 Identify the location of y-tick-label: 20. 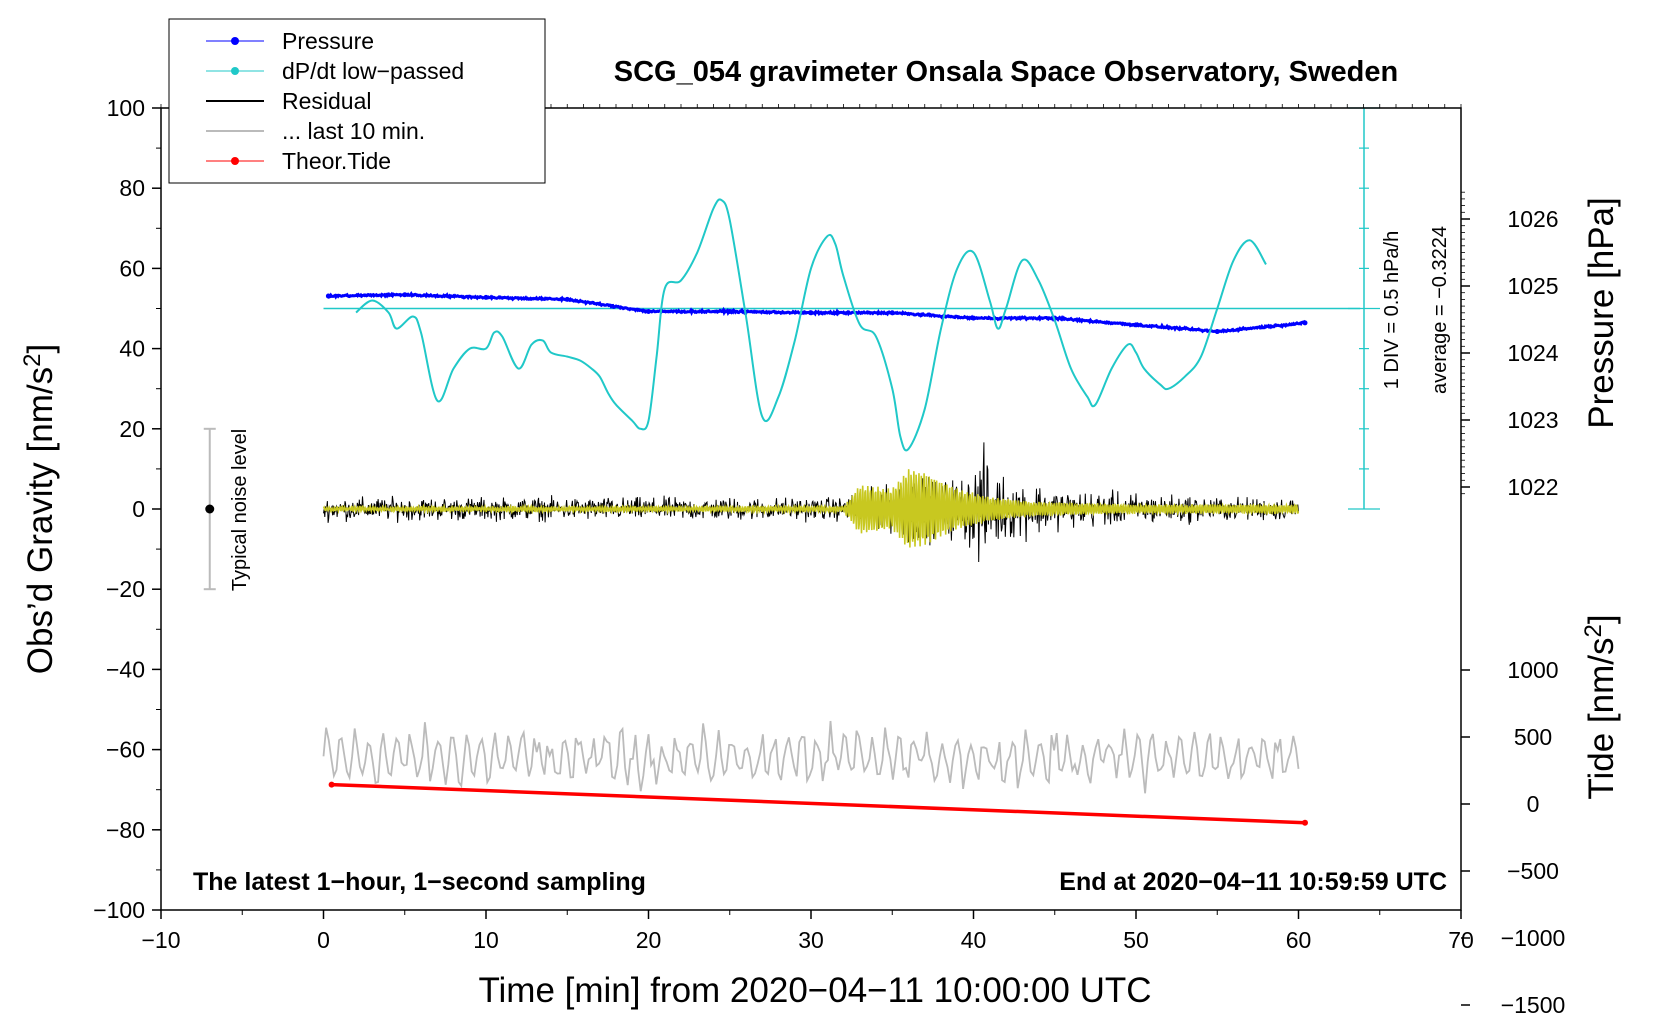
(132, 429).